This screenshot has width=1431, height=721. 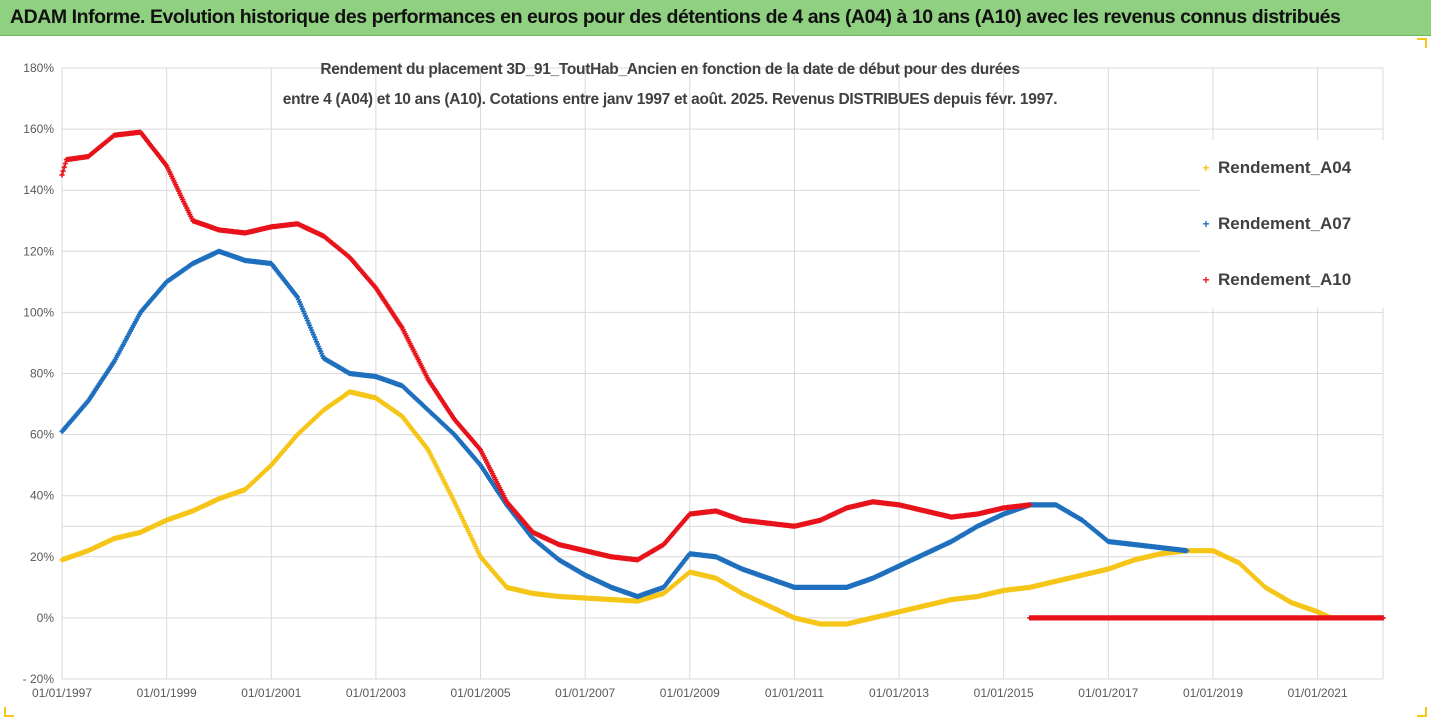 What do you see at coordinates (42, 557) in the screenshot?
I see `y-tick-label: 20%` at bounding box center [42, 557].